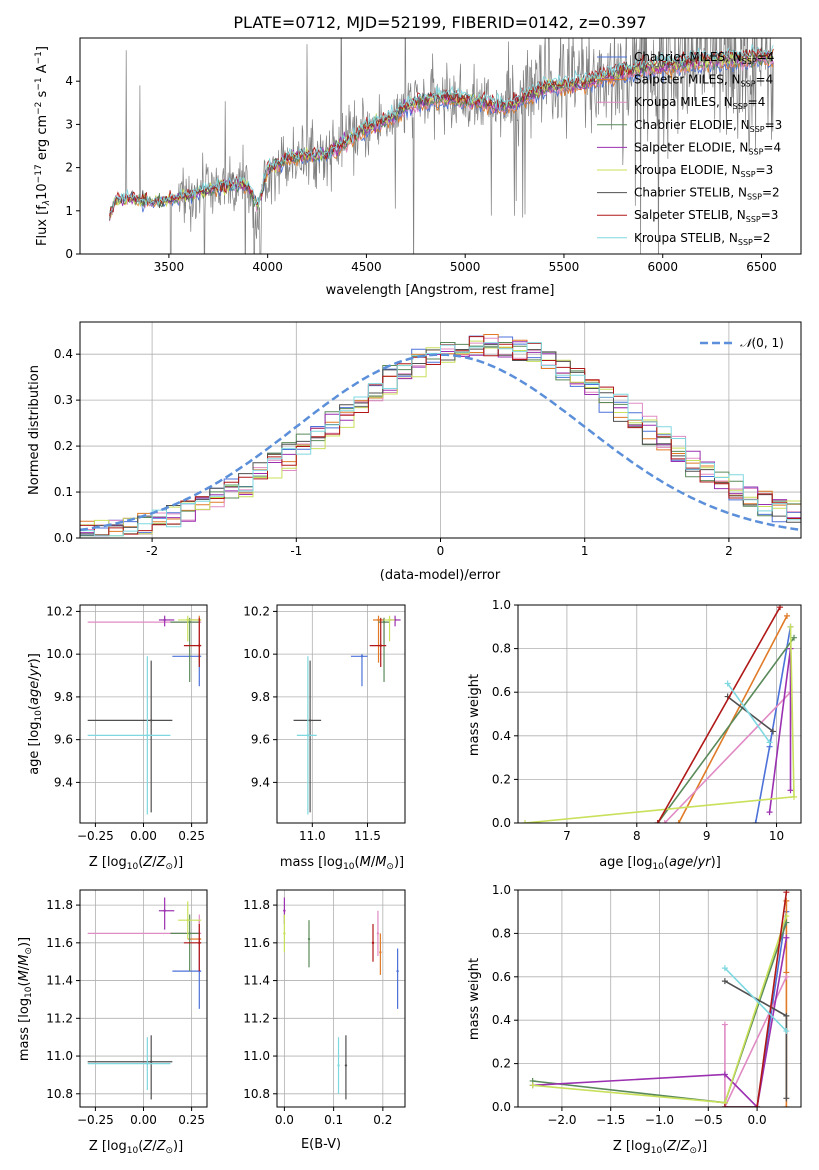 Image resolution: width=819 pixels, height=1170 pixels. I want to click on weight-vs-metallicity-panel: −2.0 −1.5 −1.0 −0.5 0.0 0.0 0.2 0.4 0.6 0.8 1.0, so click(647, 1005).